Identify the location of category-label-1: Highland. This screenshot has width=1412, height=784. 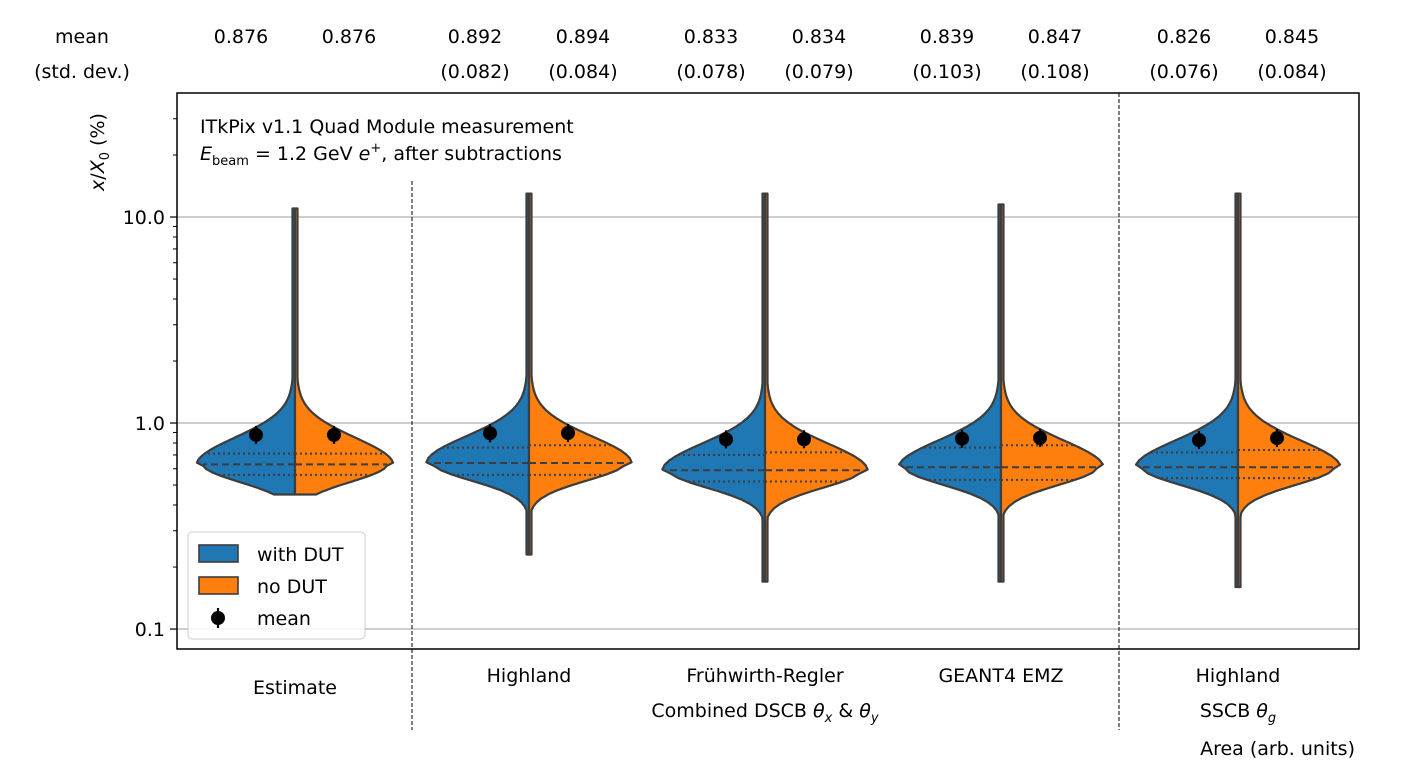
(529, 676).